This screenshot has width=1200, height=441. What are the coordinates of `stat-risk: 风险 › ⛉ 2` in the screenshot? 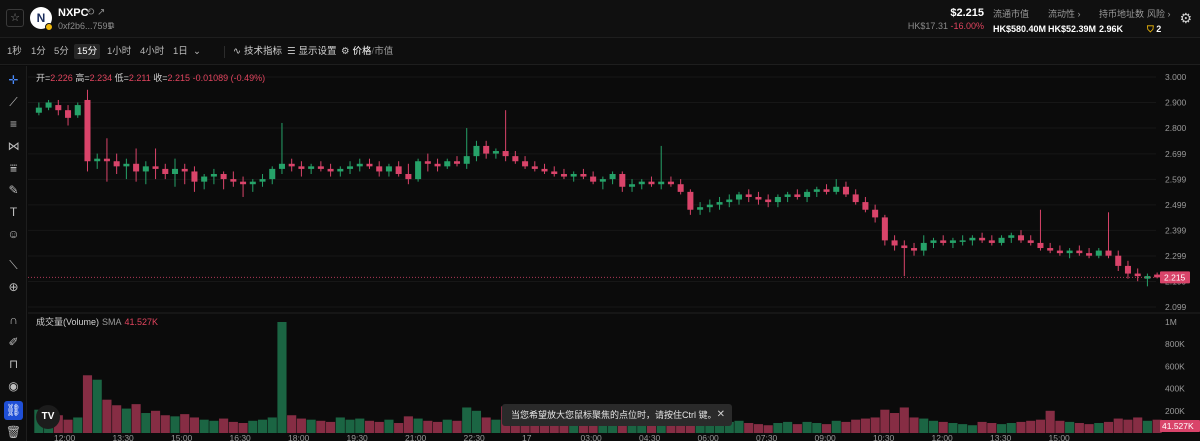 It's located at (1159, 21).